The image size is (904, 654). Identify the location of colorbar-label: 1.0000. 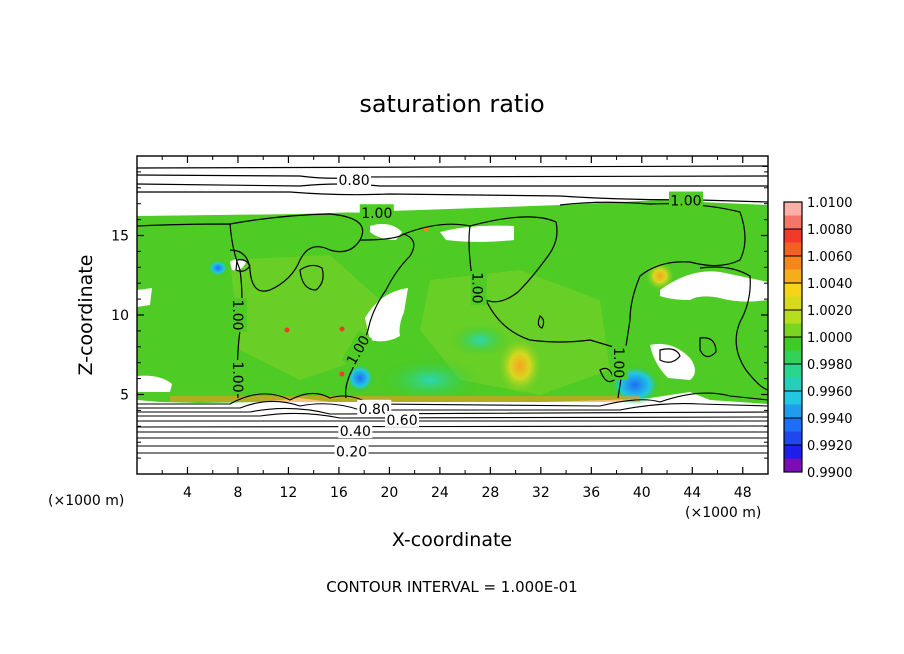
(830, 338).